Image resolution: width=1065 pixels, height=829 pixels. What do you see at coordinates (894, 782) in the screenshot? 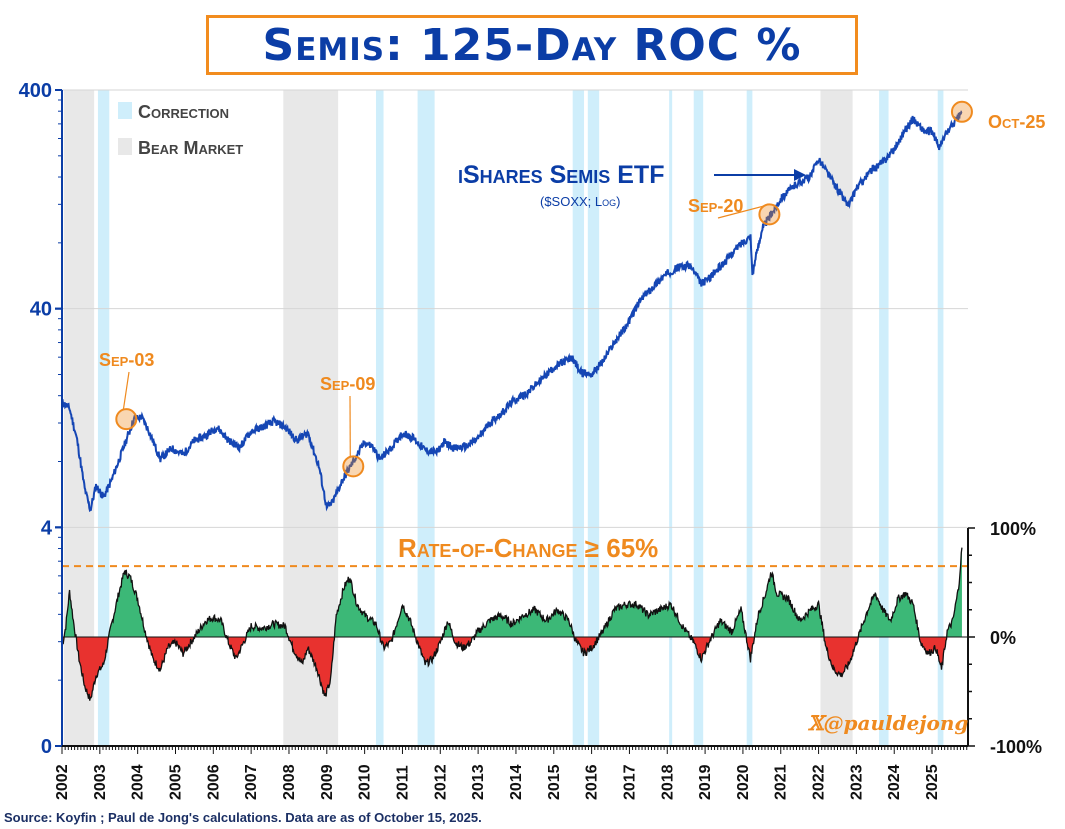
I see `x-tick-label-2024: 2024` at bounding box center [894, 782].